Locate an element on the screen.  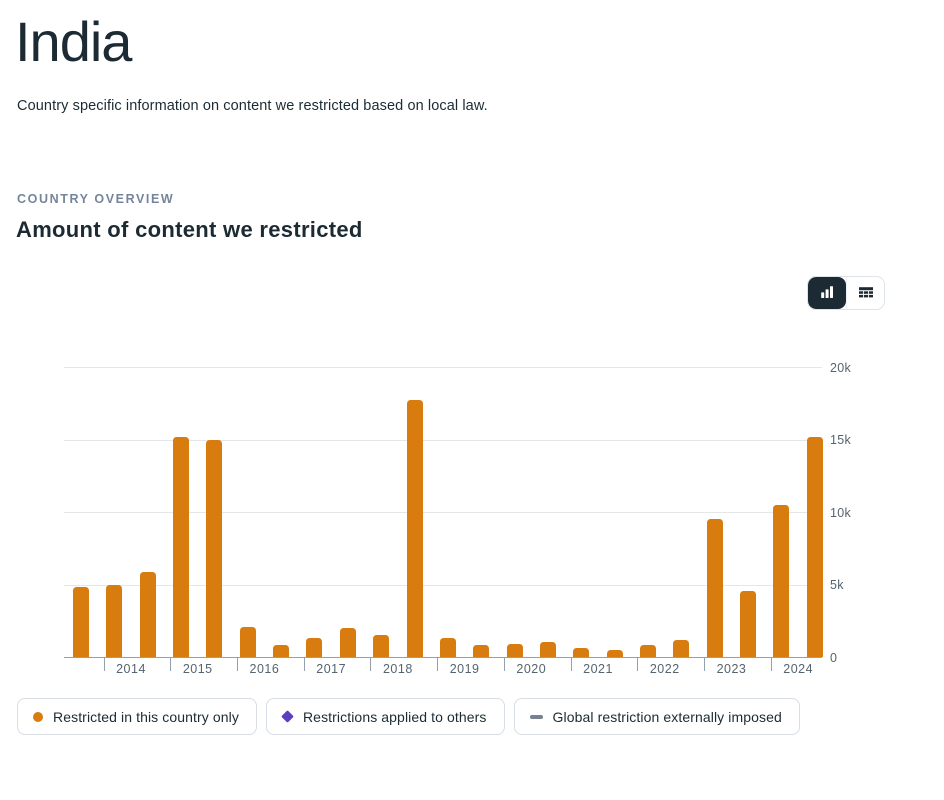
table-view-button is located at coordinates (865, 293).